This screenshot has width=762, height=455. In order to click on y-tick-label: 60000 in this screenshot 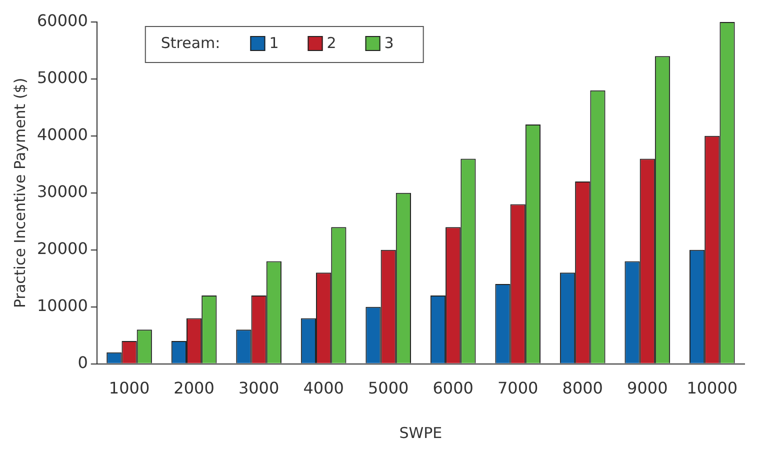, I will do `click(62, 20)`.